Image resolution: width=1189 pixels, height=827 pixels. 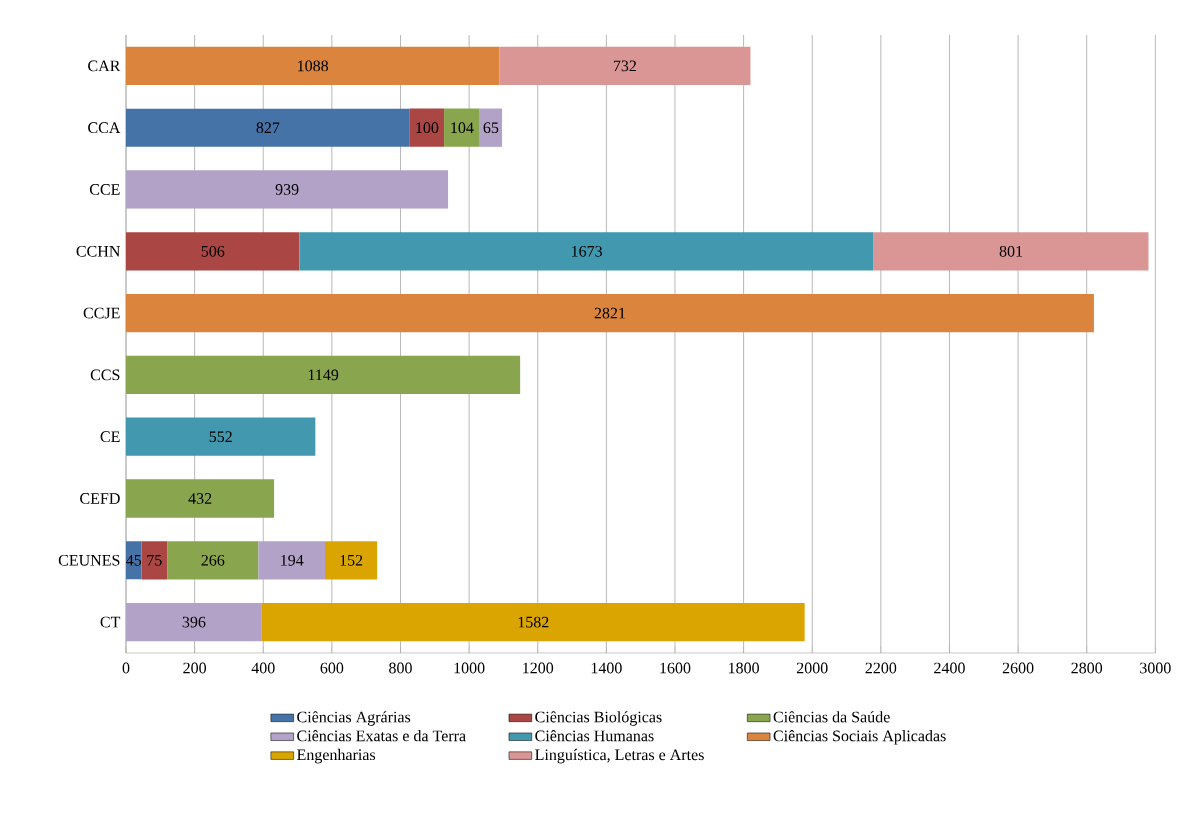 I want to click on data-label: 801, so click(x=1011, y=251).